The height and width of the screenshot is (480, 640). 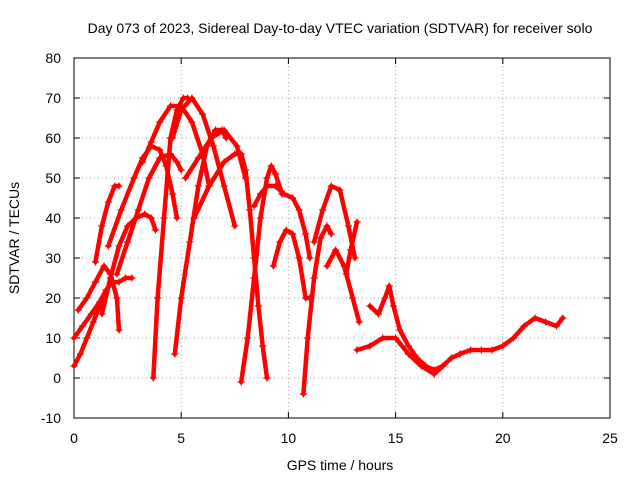 What do you see at coordinates (396, 438) in the screenshot?
I see `x-tick-label: 15` at bounding box center [396, 438].